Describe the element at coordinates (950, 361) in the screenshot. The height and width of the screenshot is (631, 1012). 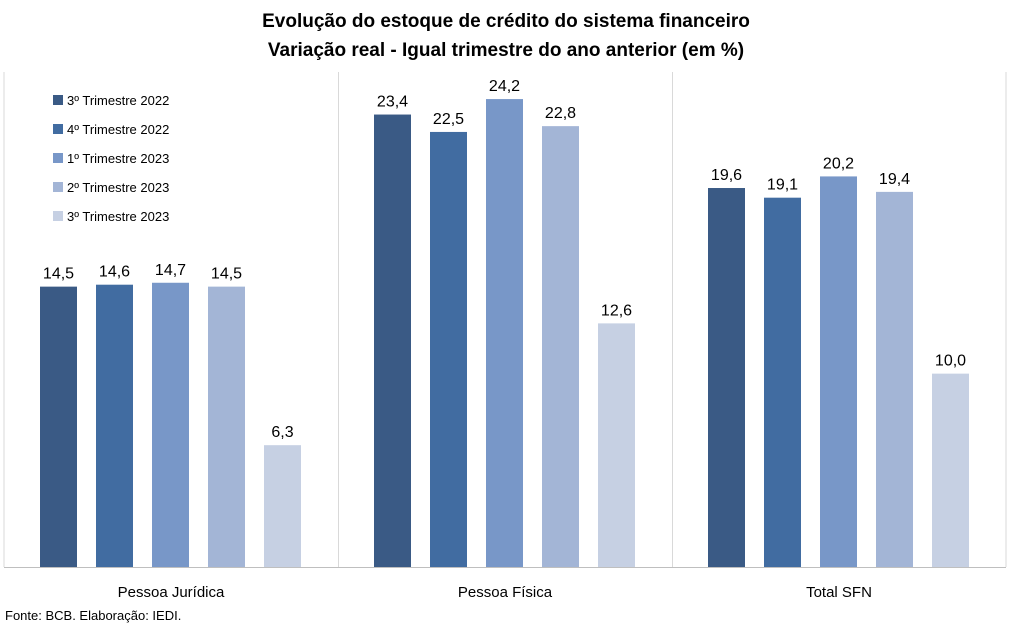
I see `data-label: 10,0` at that location.